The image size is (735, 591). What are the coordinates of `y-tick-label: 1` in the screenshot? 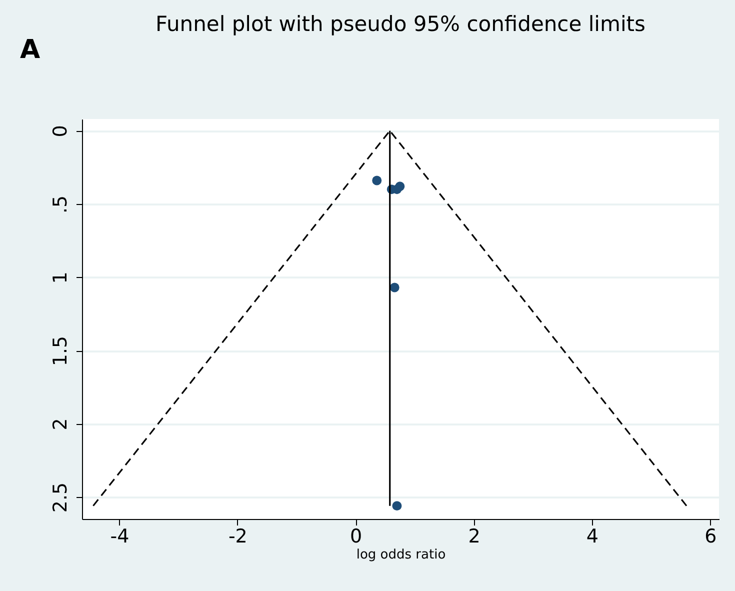 It's located at (61, 278).